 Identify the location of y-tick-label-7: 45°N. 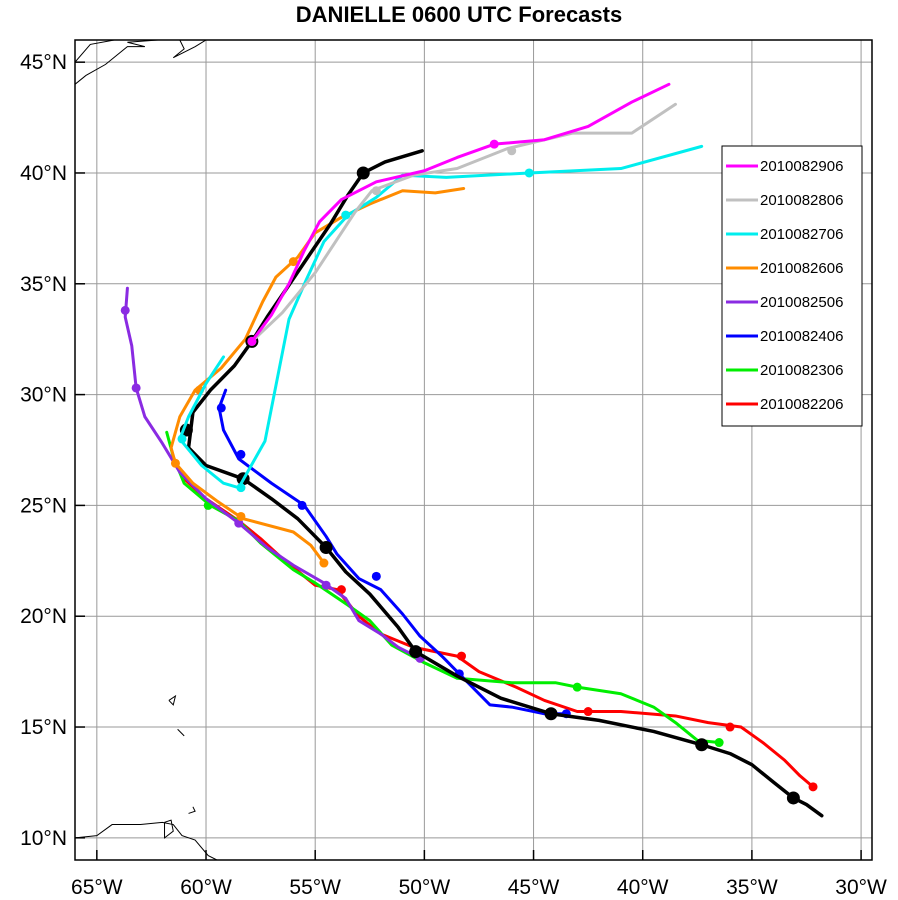
(43, 62).